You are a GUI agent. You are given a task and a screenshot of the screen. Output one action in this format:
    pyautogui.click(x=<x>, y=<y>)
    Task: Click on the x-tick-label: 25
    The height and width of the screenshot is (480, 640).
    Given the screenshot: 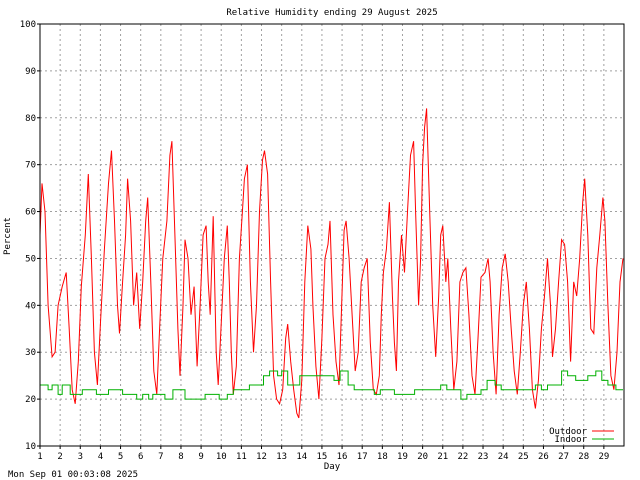 What is the action you would take?
    pyautogui.click(x=523, y=457)
    